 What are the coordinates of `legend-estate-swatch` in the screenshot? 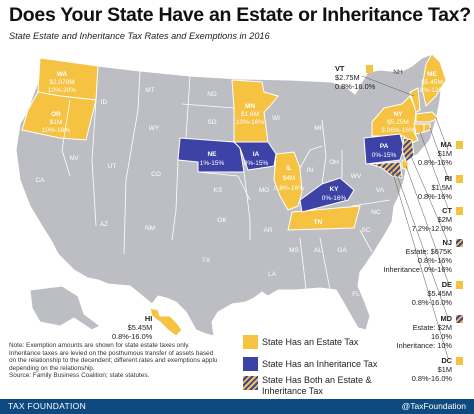 It's located at (250, 342).